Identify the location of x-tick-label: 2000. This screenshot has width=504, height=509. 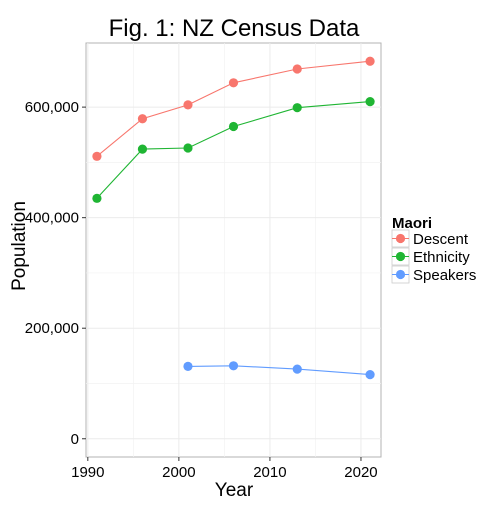
(178, 472).